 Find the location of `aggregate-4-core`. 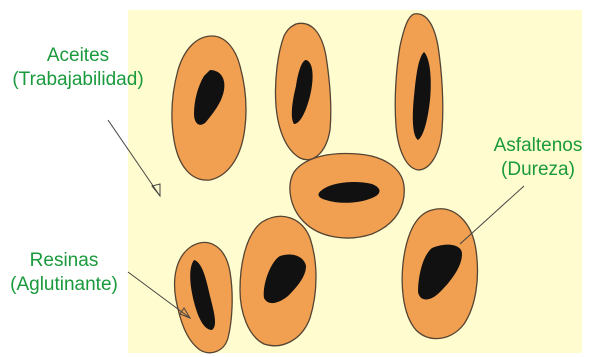

aggregate-4-core is located at coordinates (349, 192).